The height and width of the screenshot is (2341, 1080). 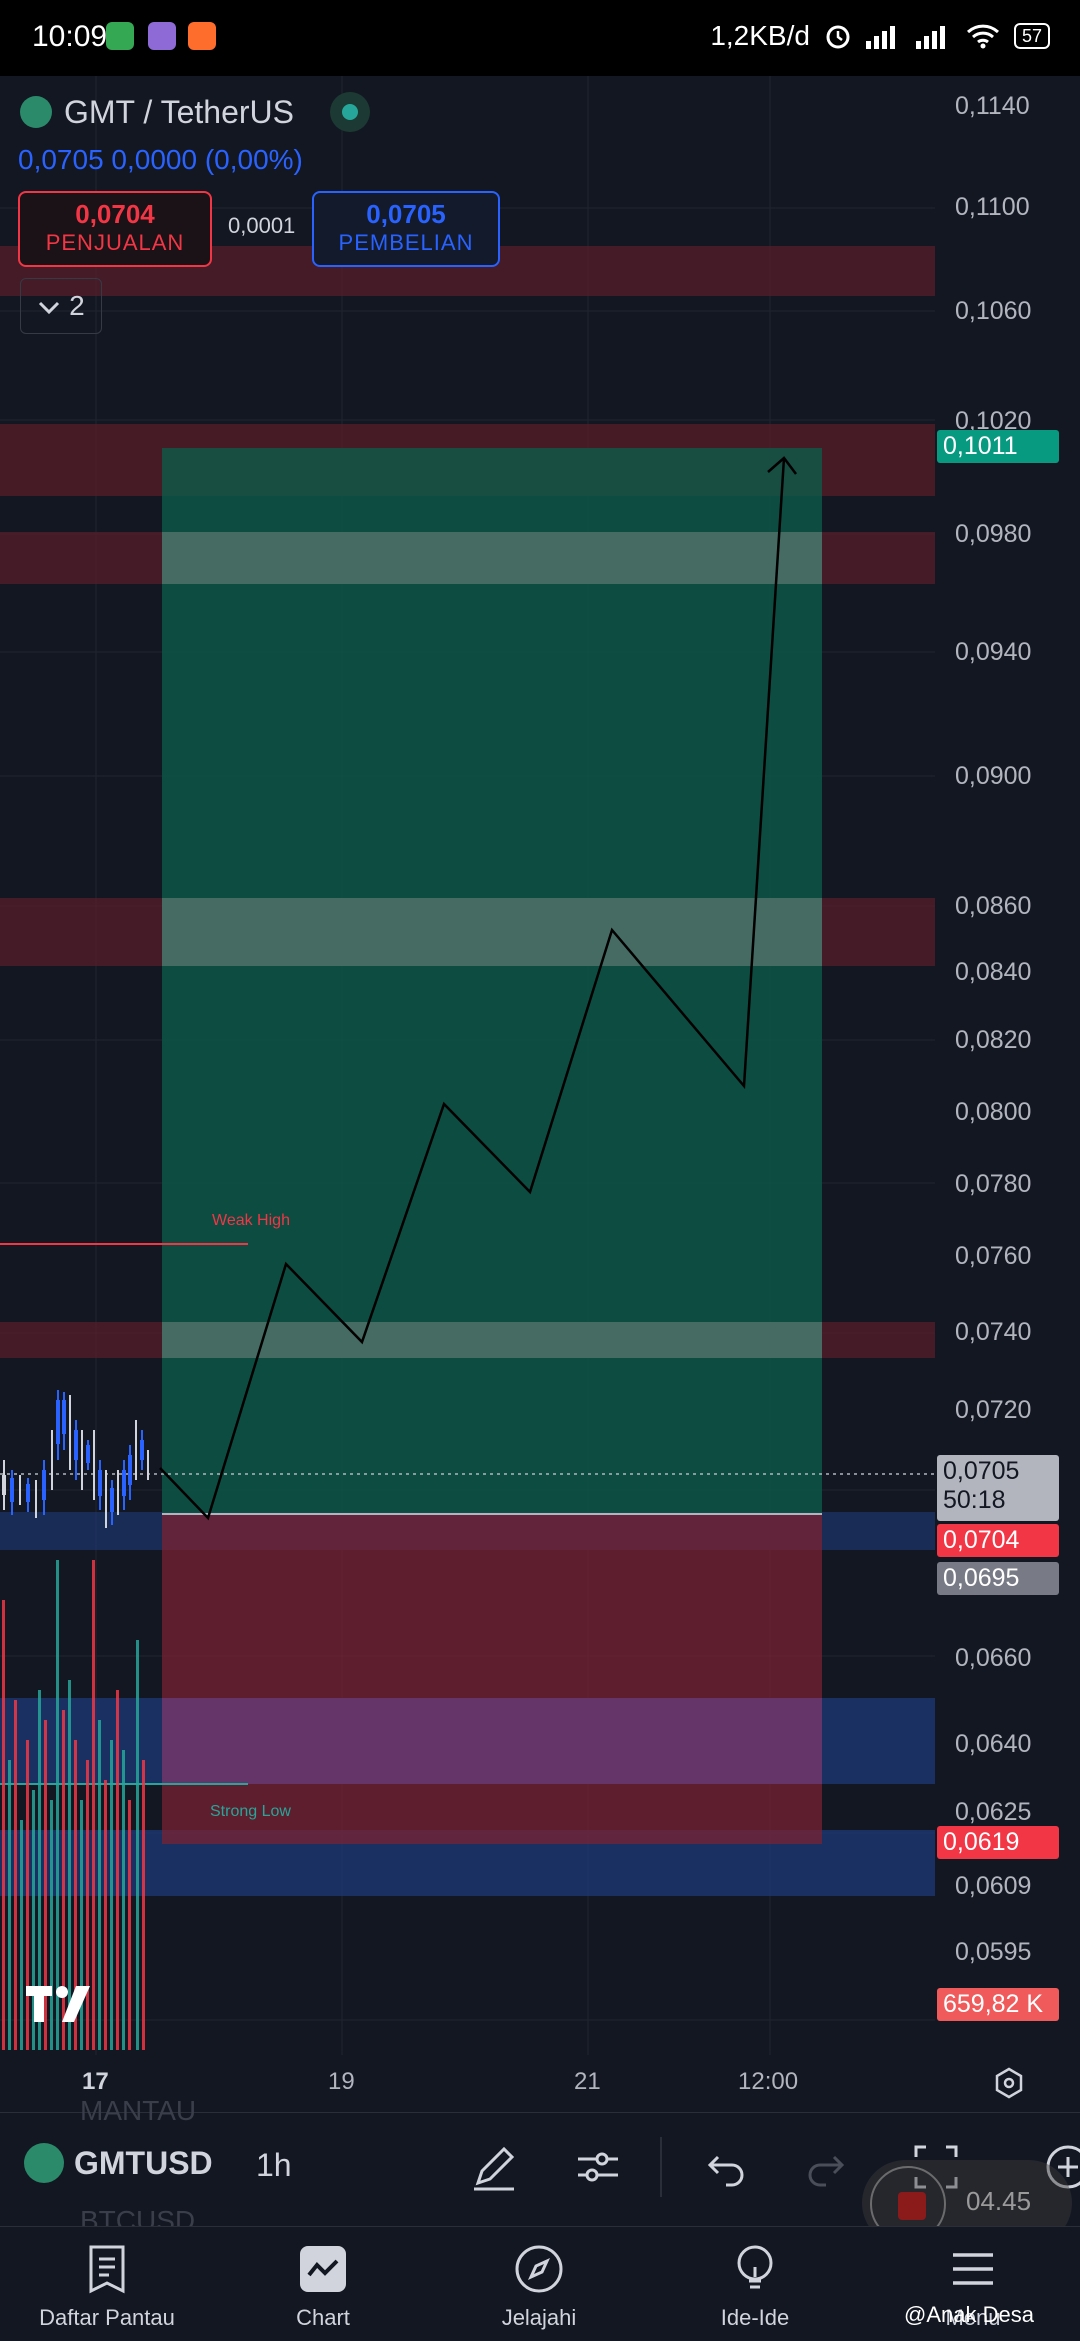 I want to click on indicators-sliders-icon, so click(x=598, y=2167).